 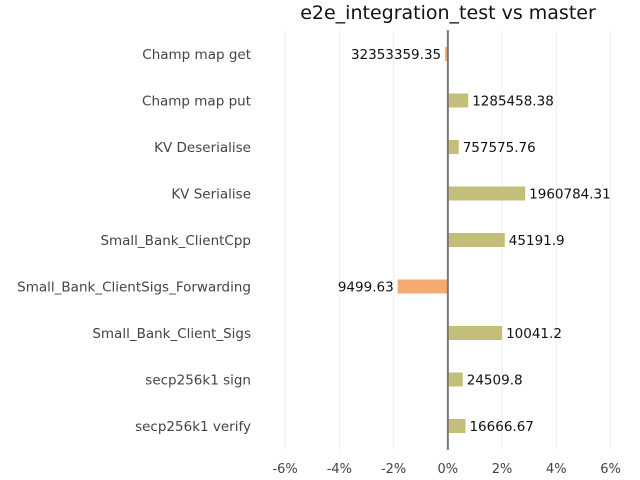 I want to click on category-label: secp256k1 verify, so click(x=193, y=427).